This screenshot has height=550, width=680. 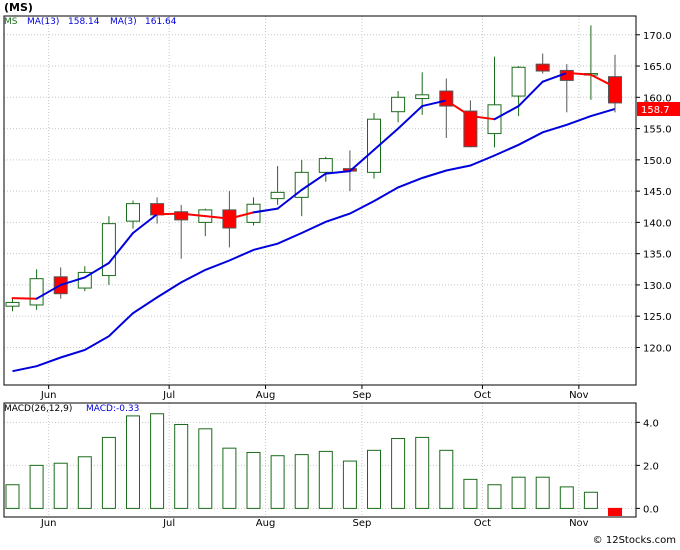 What do you see at coordinates (48, 523) in the screenshot?
I see `macd-month-label: Jun` at bounding box center [48, 523].